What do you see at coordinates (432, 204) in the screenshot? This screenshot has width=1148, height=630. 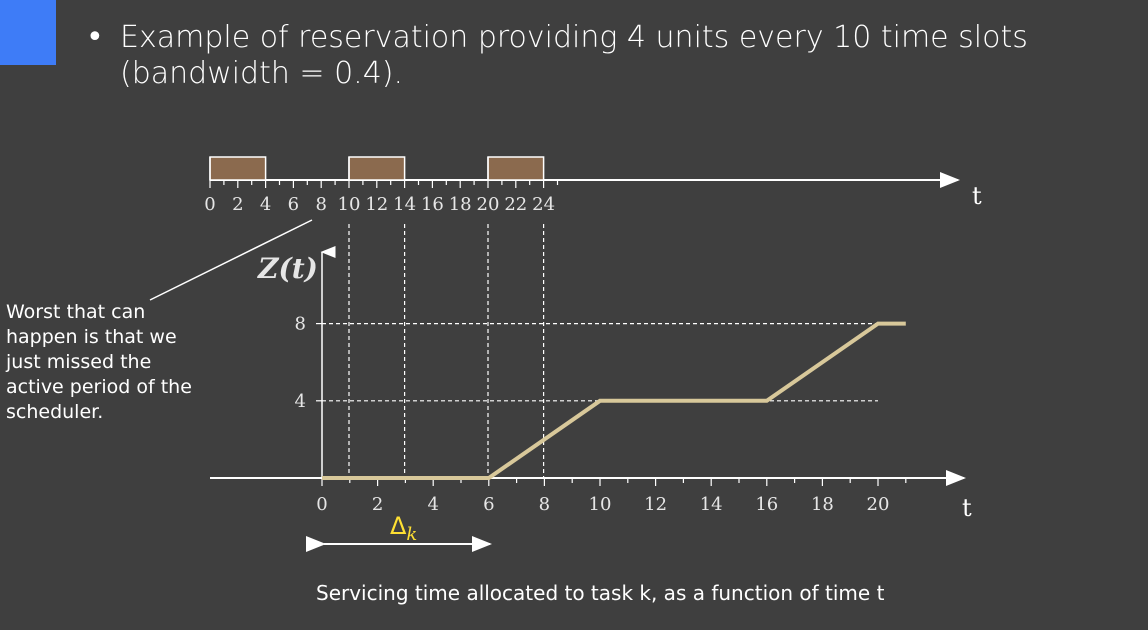 I see `timeline-tick-label: 16` at bounding box center [432, 204].